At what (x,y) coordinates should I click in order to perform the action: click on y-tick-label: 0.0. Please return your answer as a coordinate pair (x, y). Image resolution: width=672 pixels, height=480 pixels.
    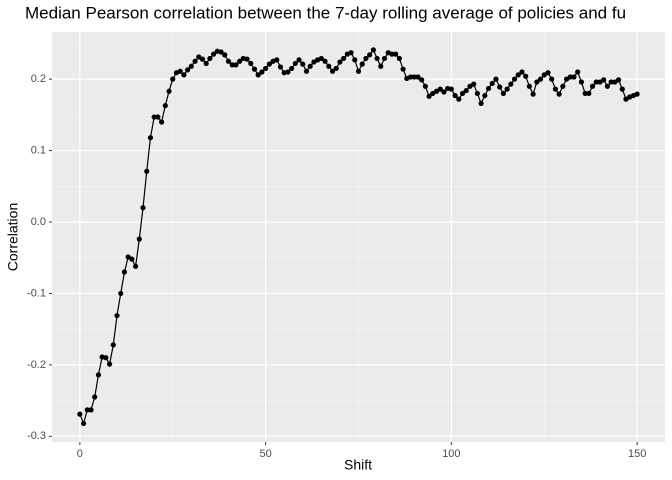
    Looking at the image, I should click on (38, 222).